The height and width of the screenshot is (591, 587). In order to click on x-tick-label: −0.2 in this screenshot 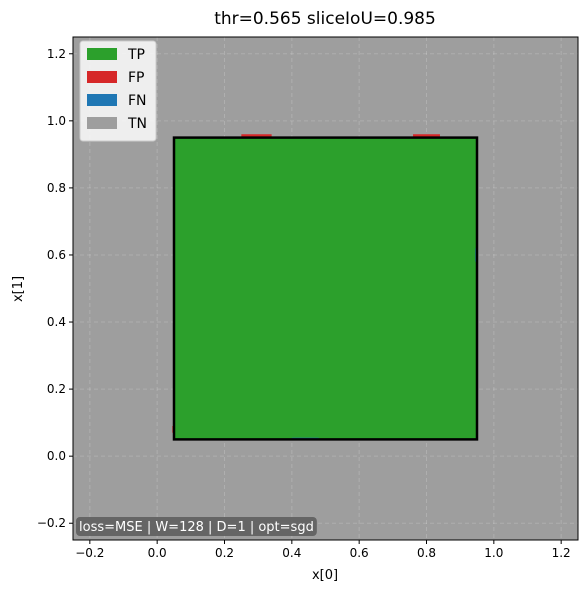, I will do `click(89, 553)`.